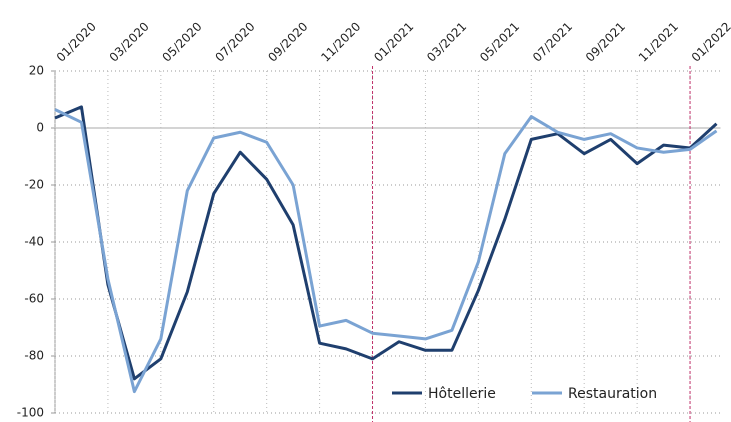 This screenshot has height=422, width=731. I want to click on y-tick-label: 0, so click(40, 128).